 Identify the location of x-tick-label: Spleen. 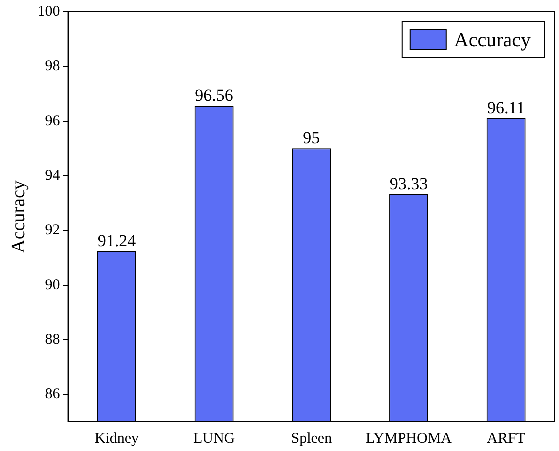
(312, 438).